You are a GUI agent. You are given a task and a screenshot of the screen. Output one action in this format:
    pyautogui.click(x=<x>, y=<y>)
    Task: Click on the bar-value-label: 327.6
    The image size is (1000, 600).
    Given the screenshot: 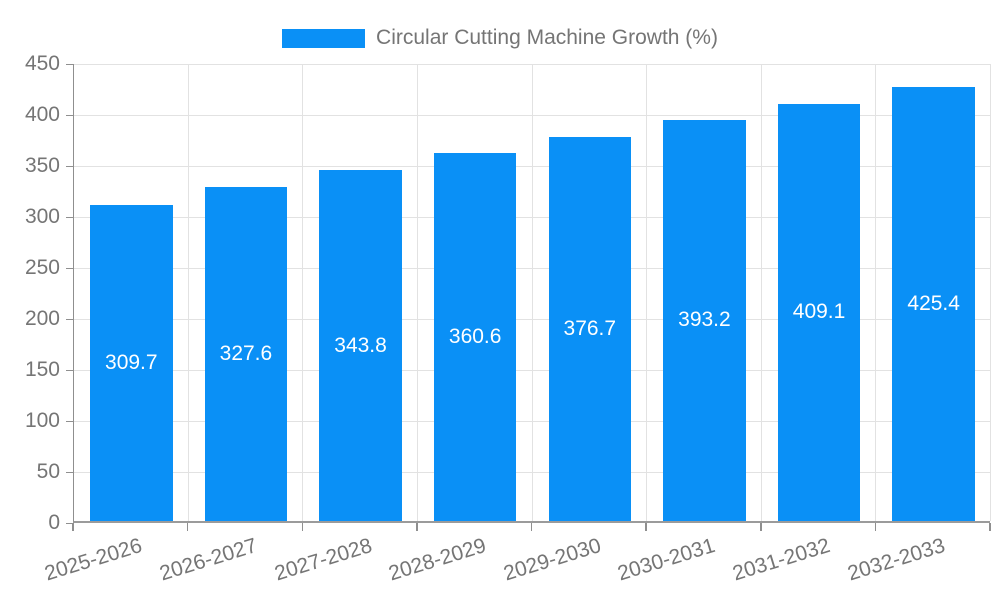 What is the action you would take?
    pyautogui.click(x=246, y=353)
    